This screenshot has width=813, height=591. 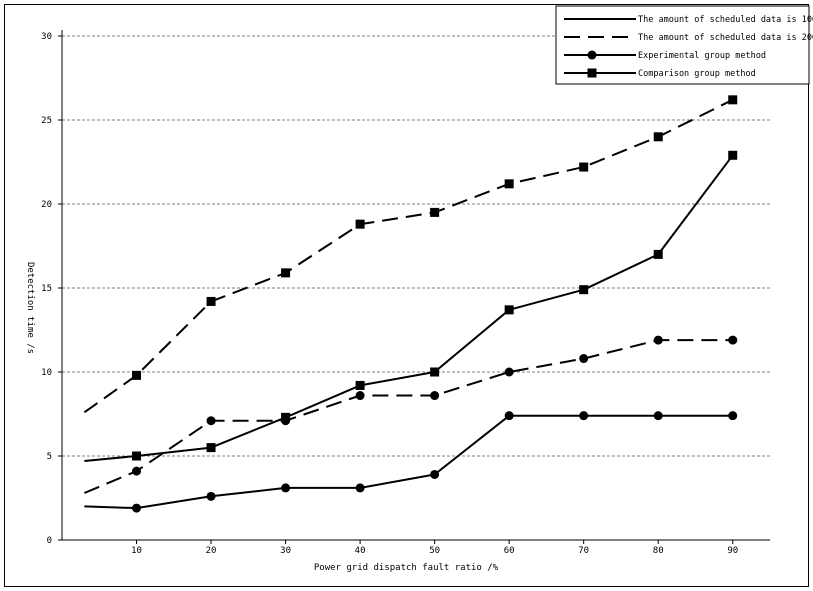 What do you see at coordinates (136, 551) in the screenshot?
I see `x-tick-label: 10` at bounding box center [136, 551].